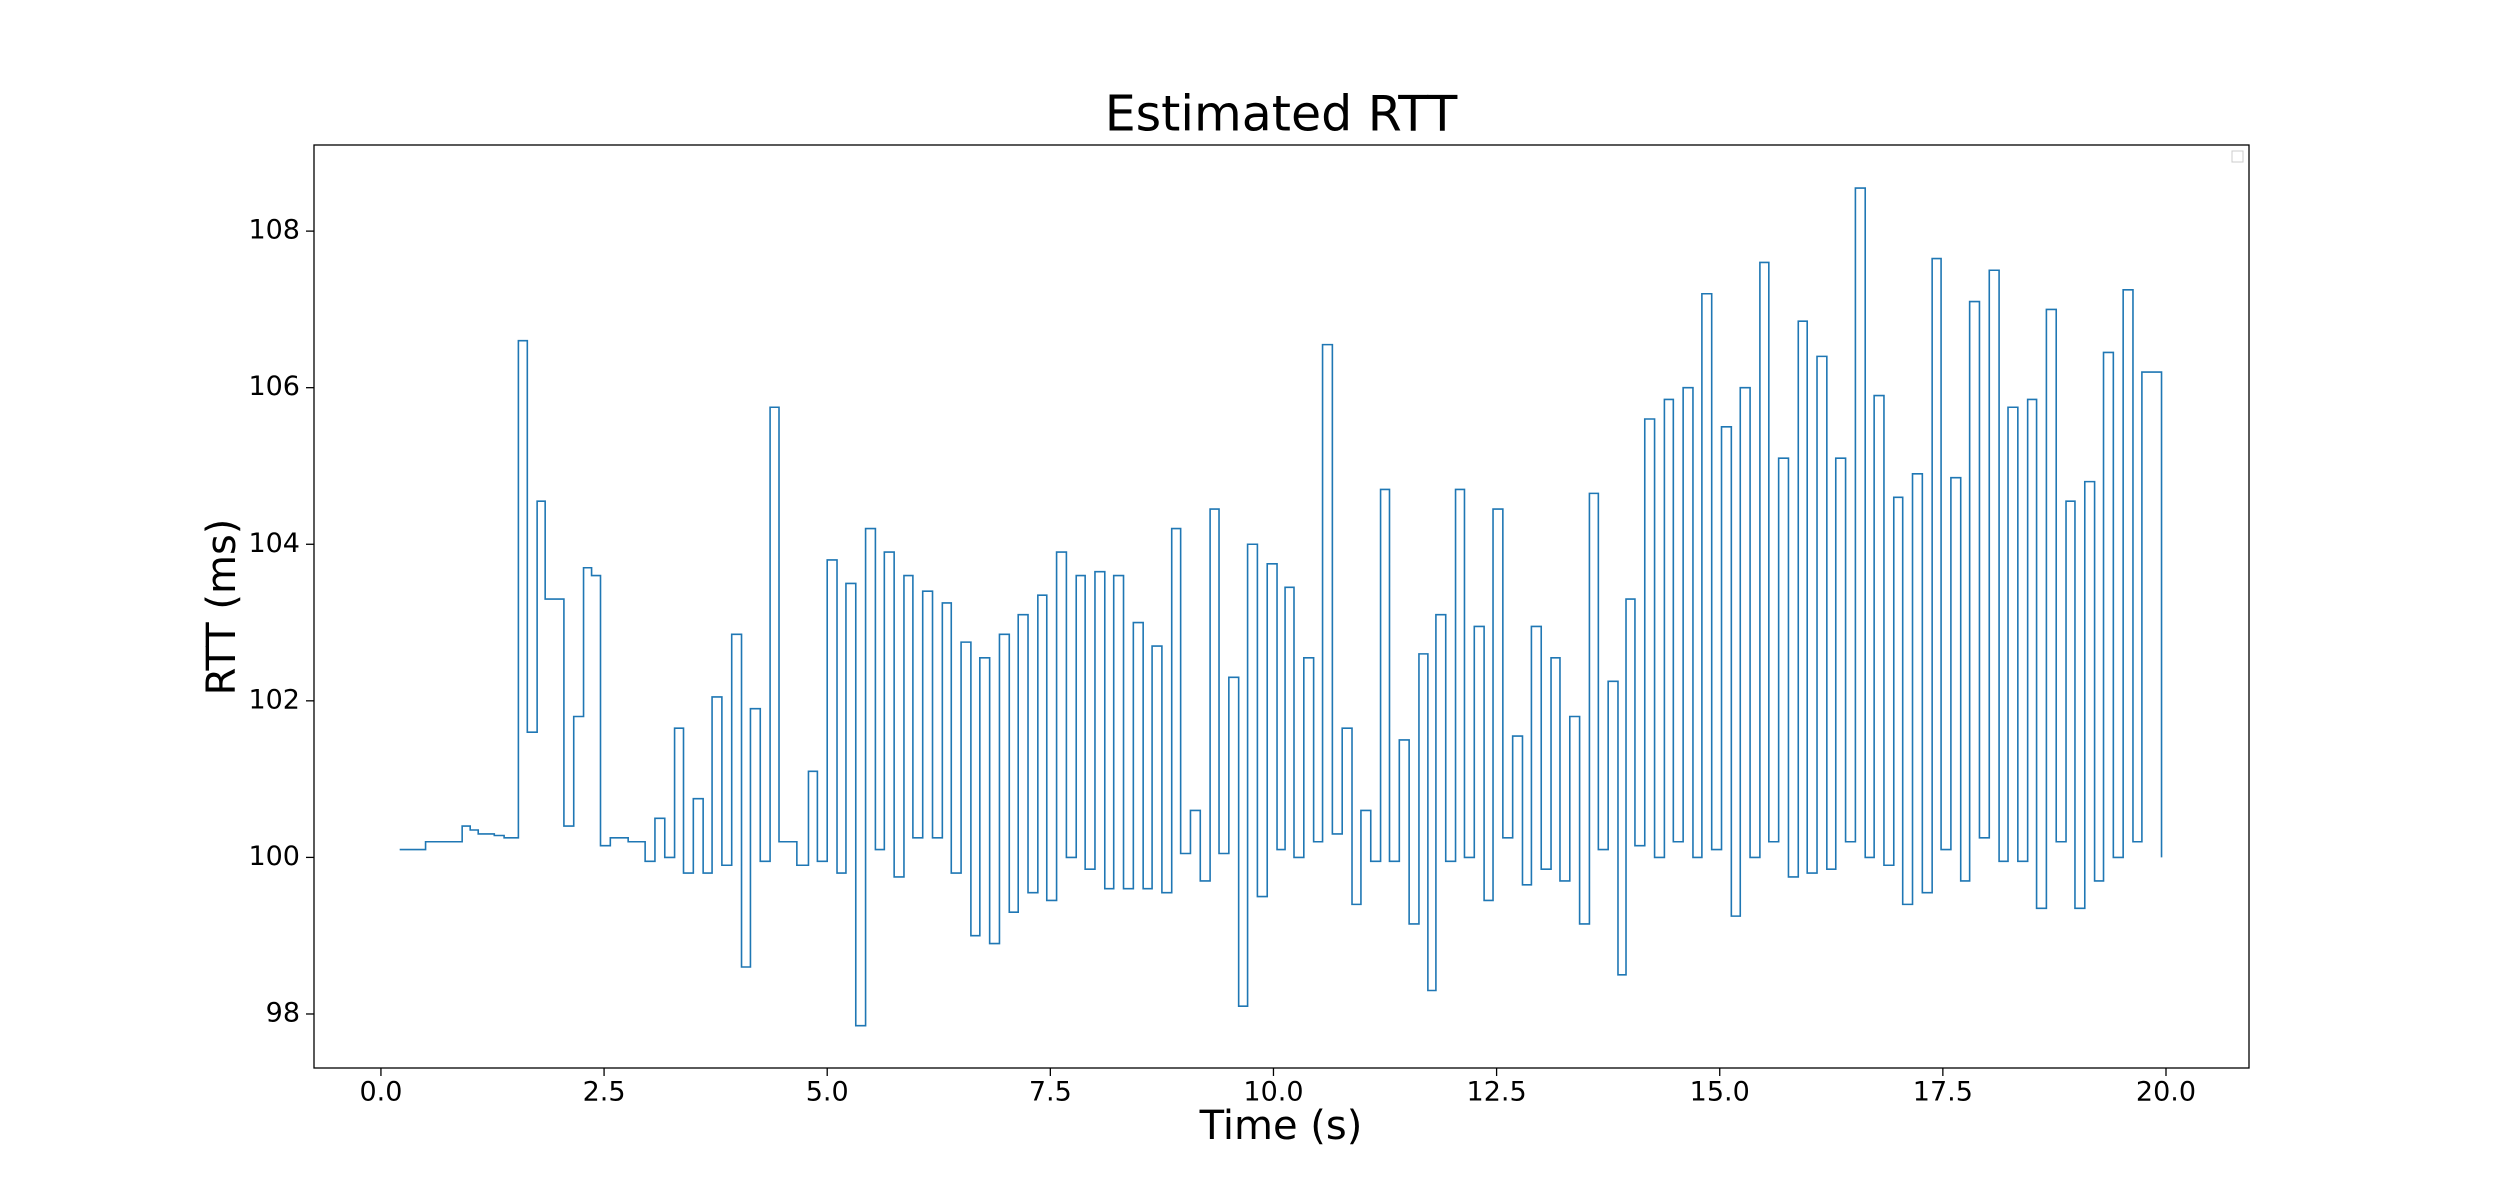 This screenshot has height=1200, width=2500. I want to click on y-tick-label: 100, so click(274, 856).